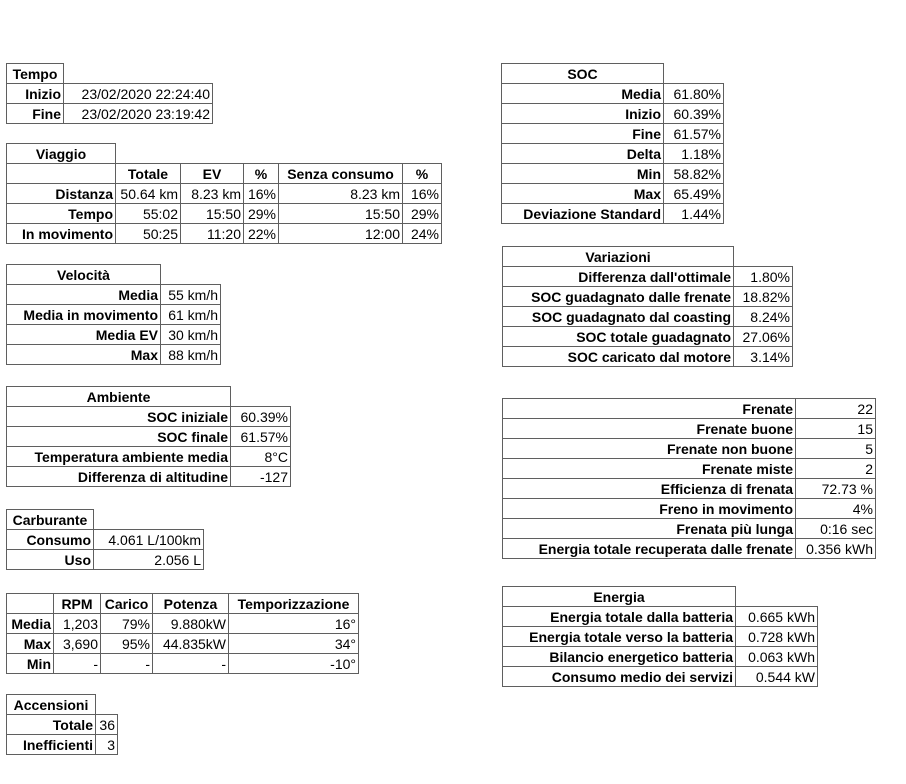  I want to click on frenate-row: Frenate non buone 5, so click(689, 448).